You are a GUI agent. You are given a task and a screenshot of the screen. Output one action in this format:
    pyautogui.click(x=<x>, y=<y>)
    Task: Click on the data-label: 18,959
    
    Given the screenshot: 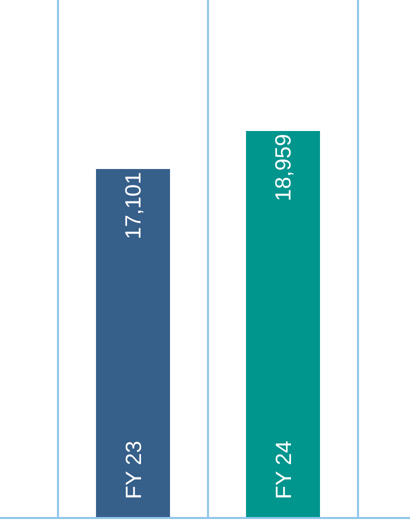 What is the action you would take?
    pyautogui.click(x=283, y=168)
    